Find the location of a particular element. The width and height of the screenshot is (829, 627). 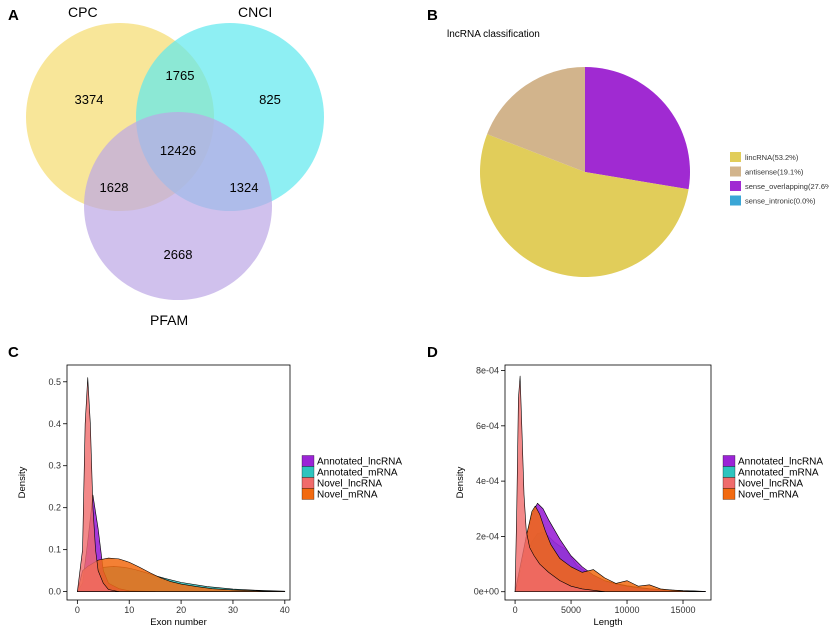

y-tick-label: 0e+00 is located at coordinates (486, 592).